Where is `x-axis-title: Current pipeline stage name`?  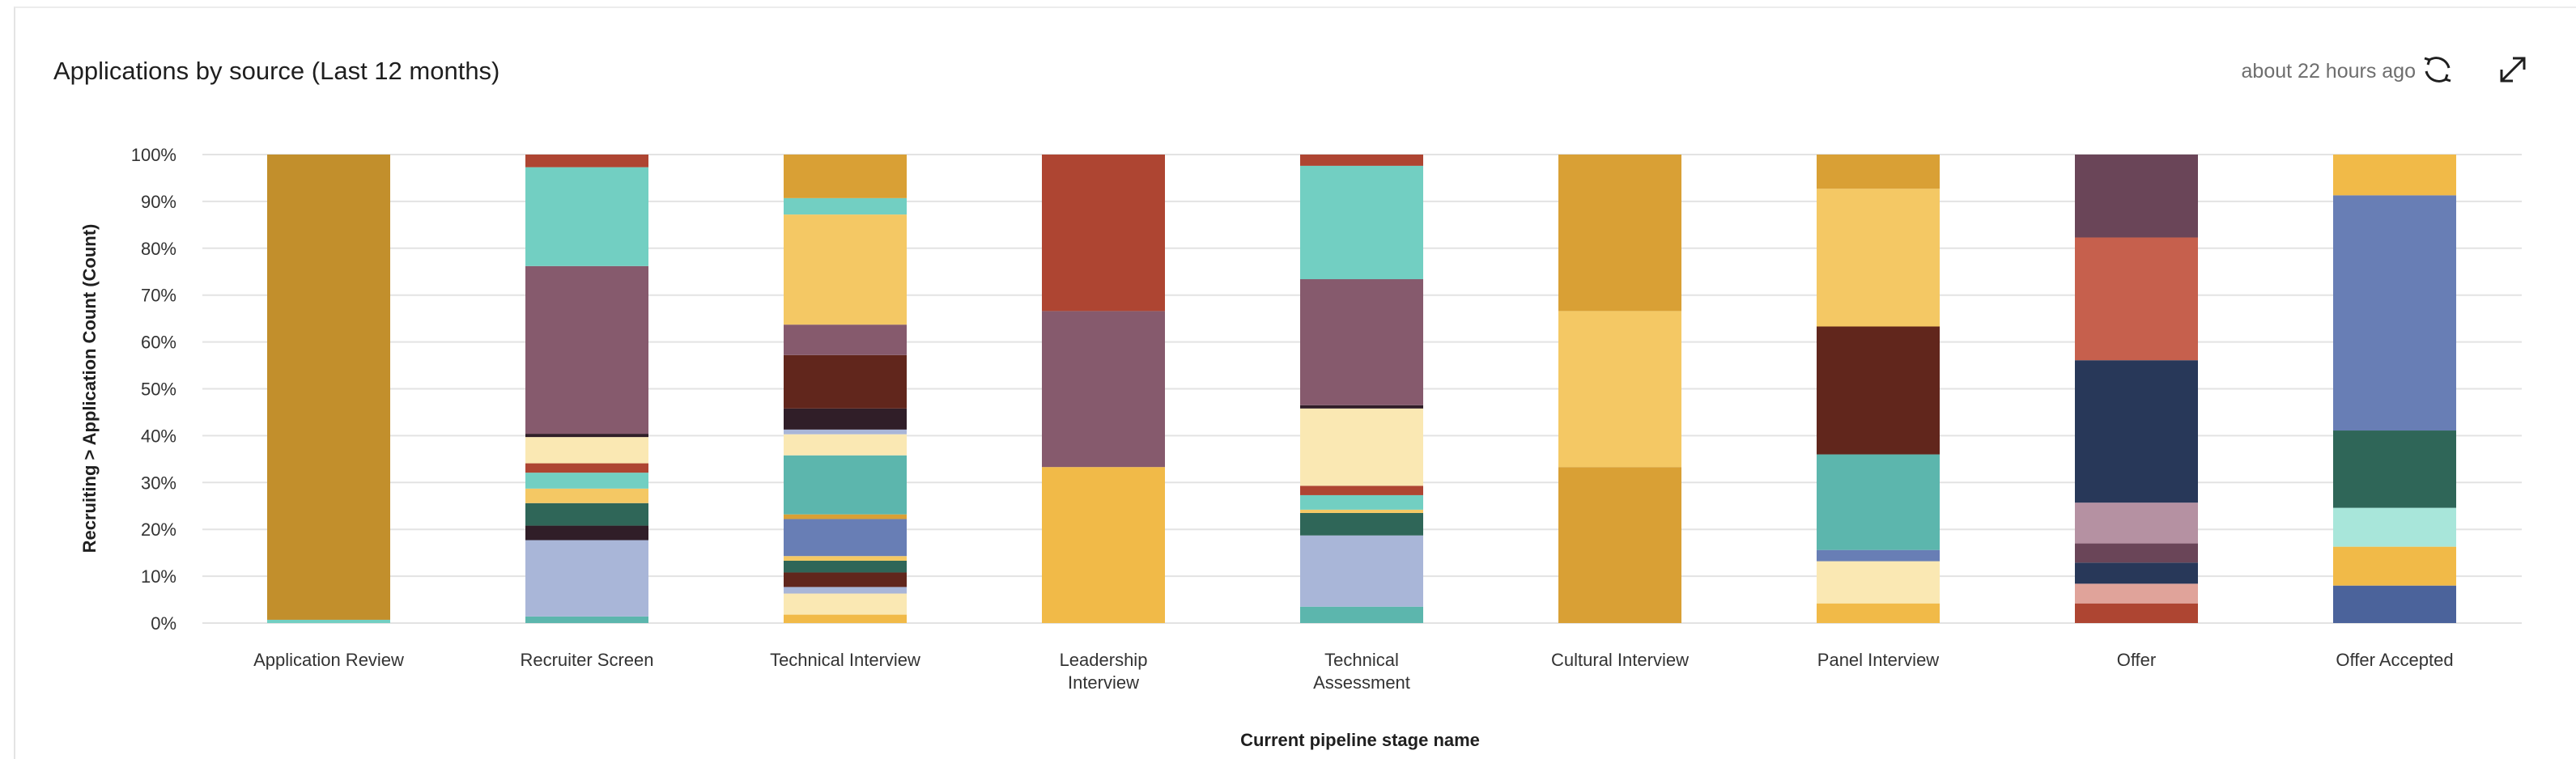 x-axis-title: Current pipeline stage name is located at coordinates (1360, 740).